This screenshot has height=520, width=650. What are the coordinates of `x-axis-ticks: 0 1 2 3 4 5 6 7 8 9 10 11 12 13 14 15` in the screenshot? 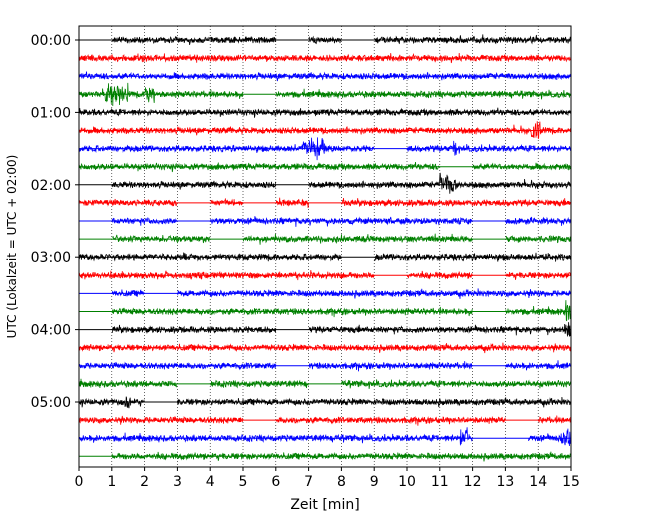 It's located at (327, 478).